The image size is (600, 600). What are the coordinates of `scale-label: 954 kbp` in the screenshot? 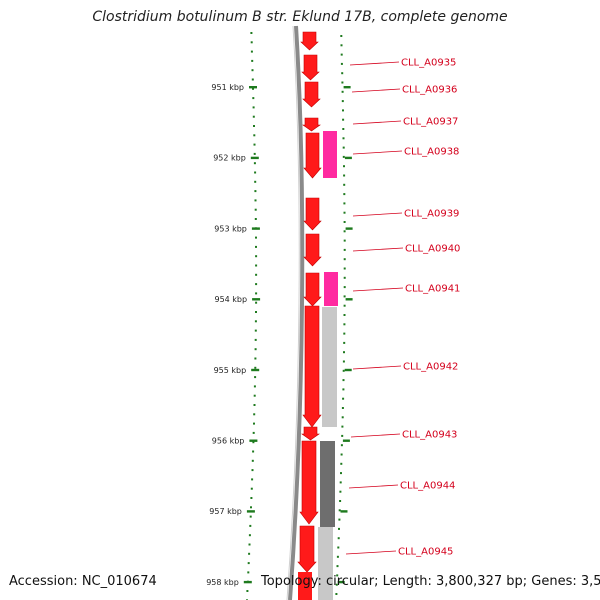 It's located at (230, 299).